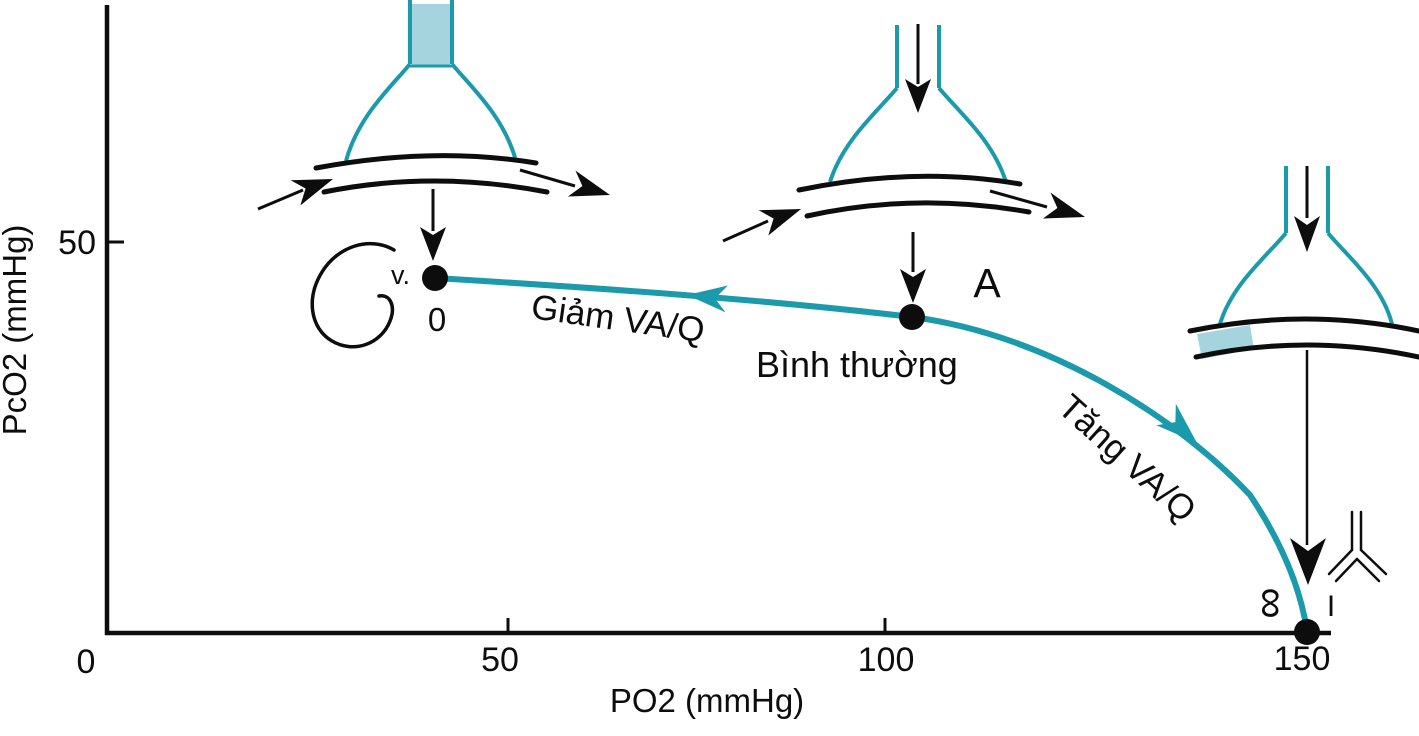 The width and height of the screenshot is (1419, 736). Describe the element at coordinates (912, 317) in the screenshot. I see `normal-point` at that location.